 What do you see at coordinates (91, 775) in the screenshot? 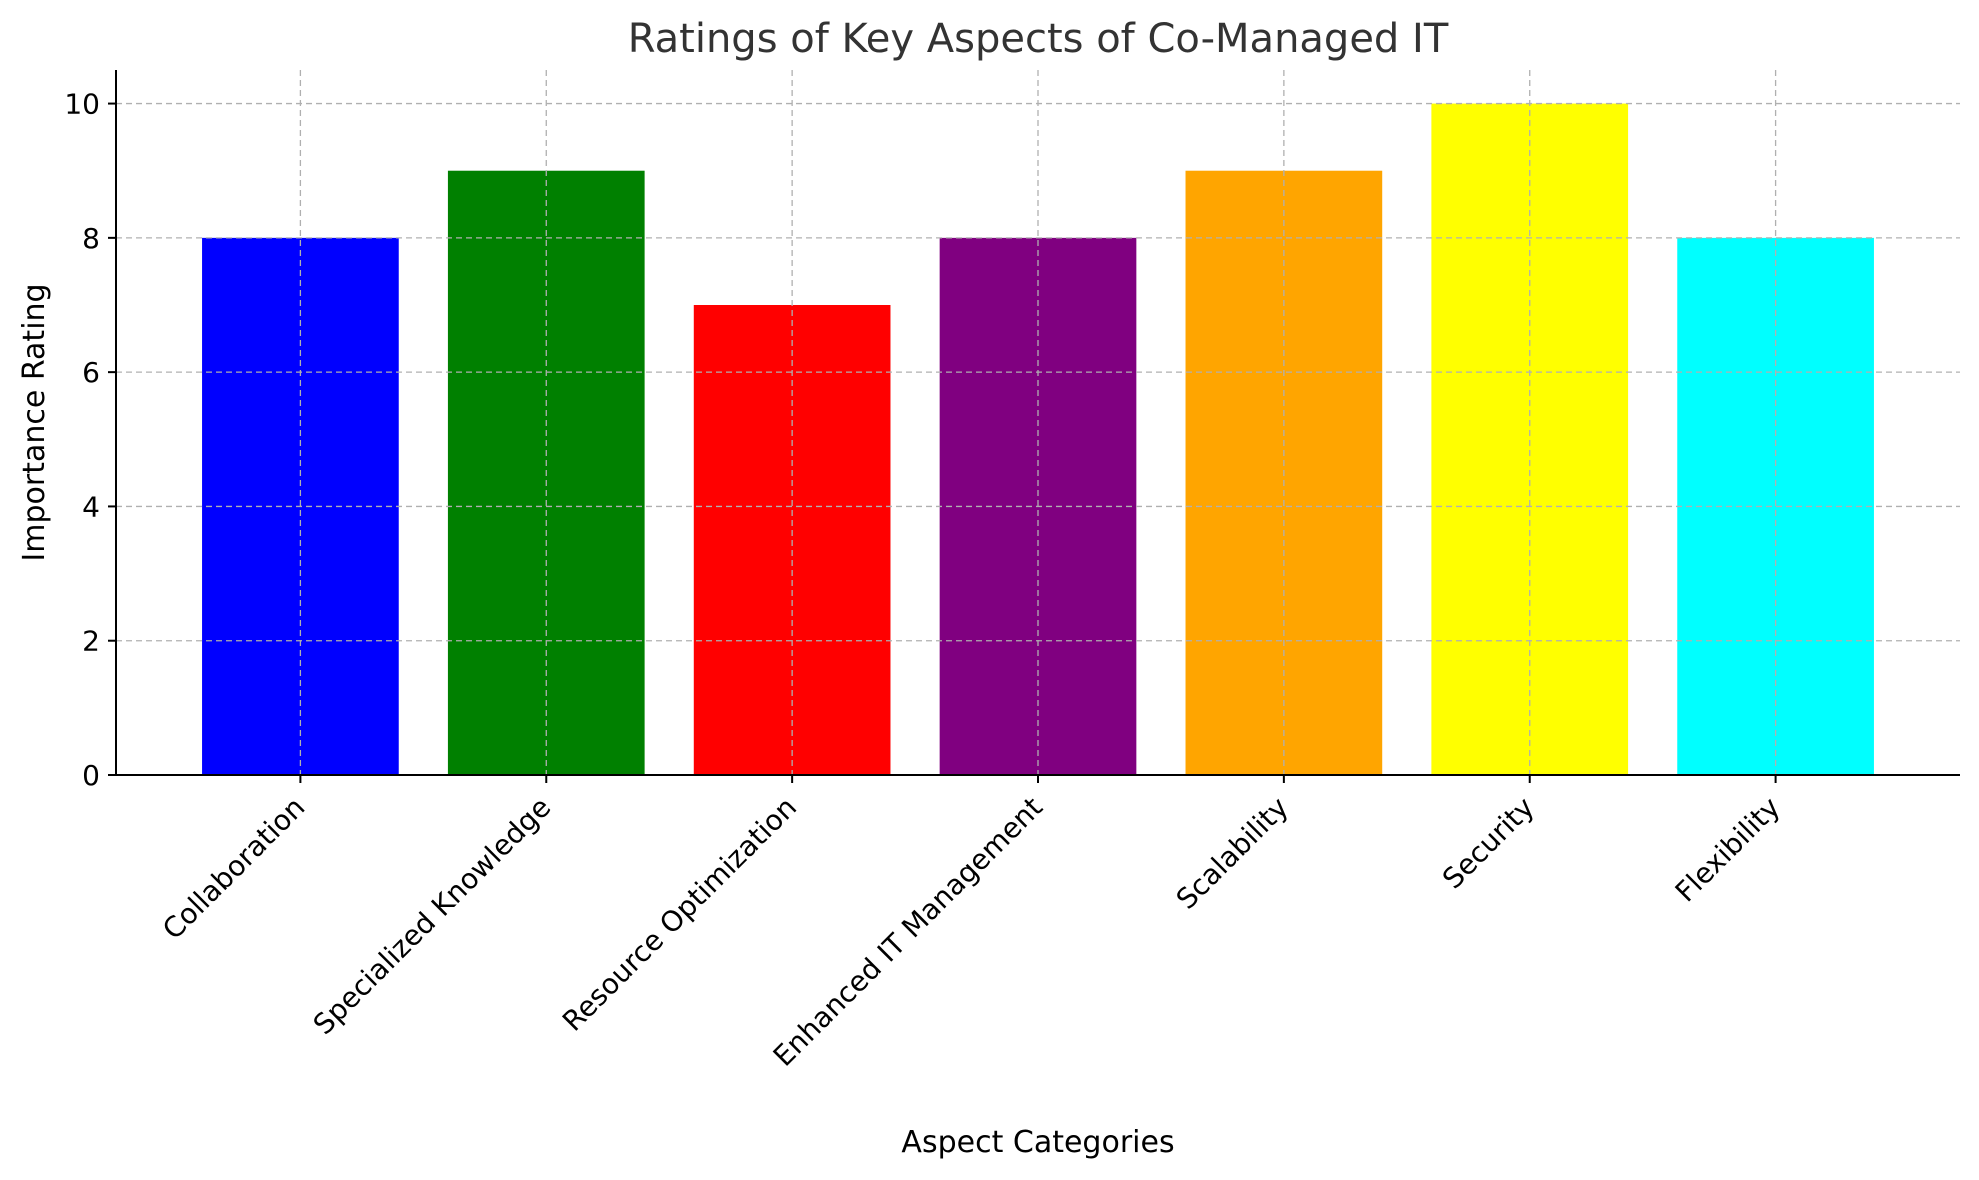
I see `y-tick-label: 0` at bounding box center [91, 775].